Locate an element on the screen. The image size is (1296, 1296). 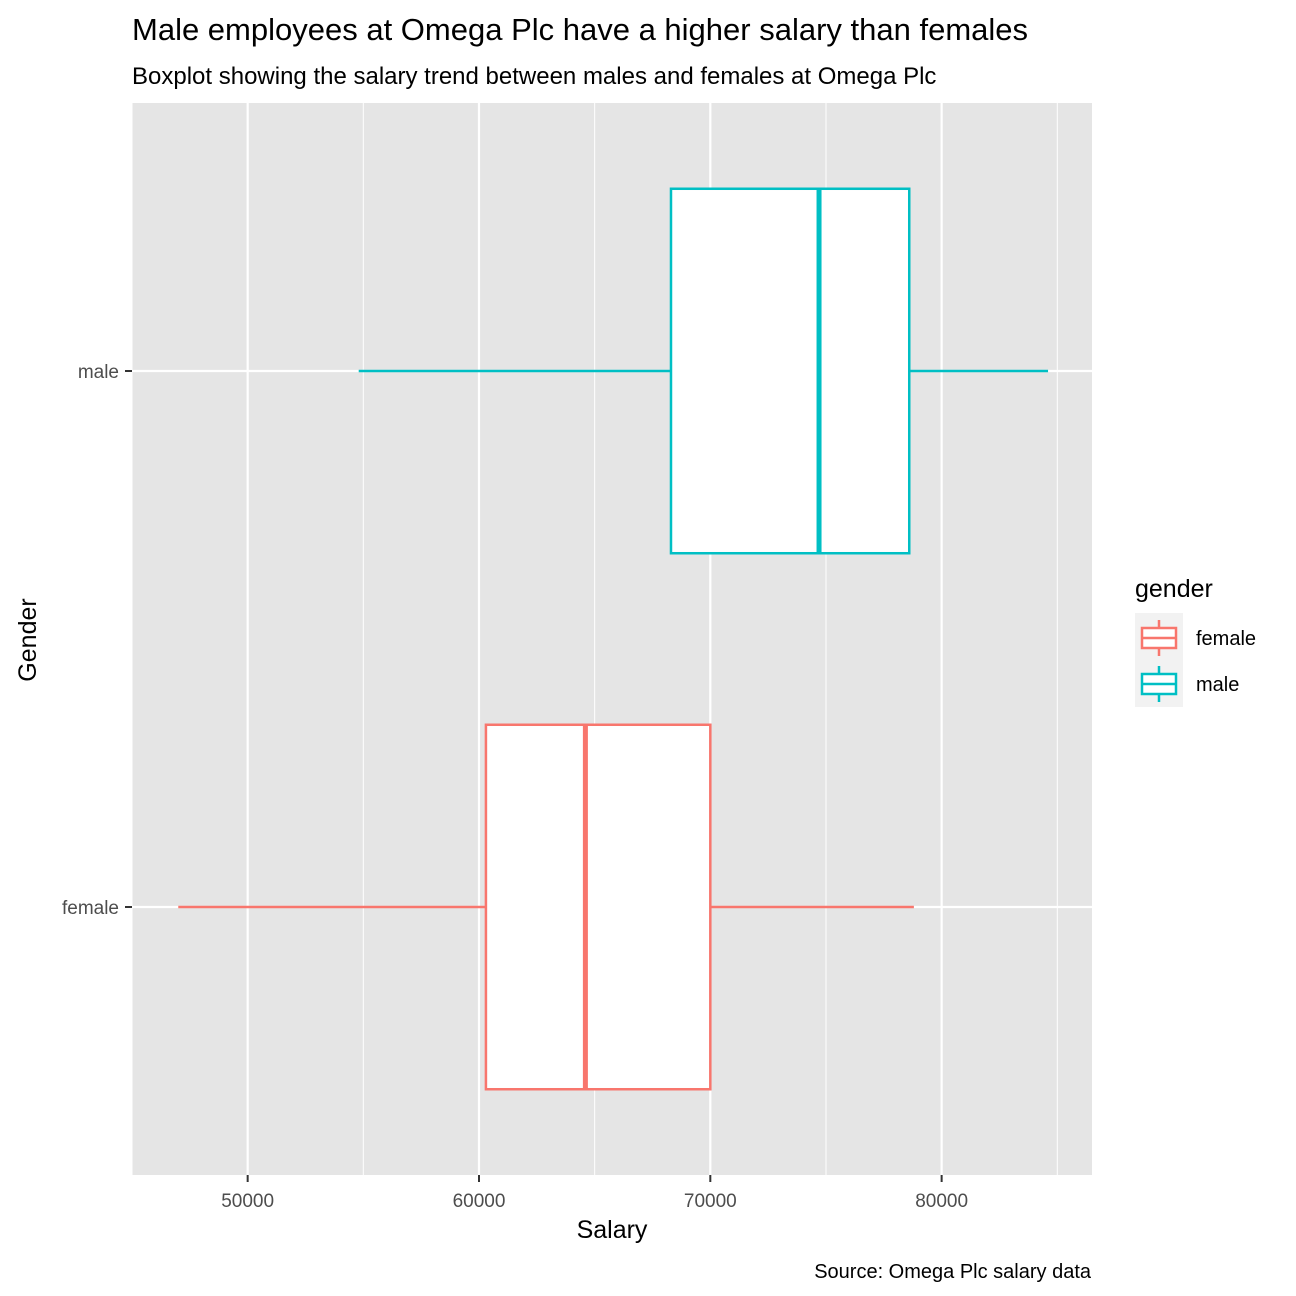
legend-label-male: male is located at coordinates (1217, 685).